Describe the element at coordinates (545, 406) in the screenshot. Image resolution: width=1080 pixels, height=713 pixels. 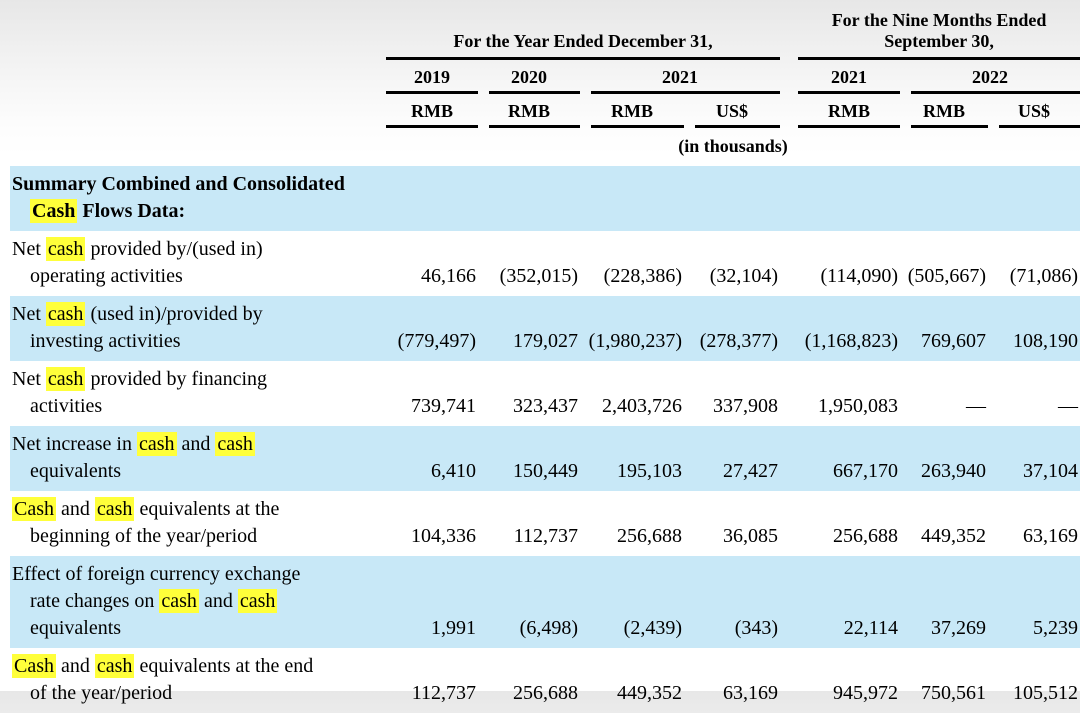
I see `cell-2020-rmb: 323,437` at that location.